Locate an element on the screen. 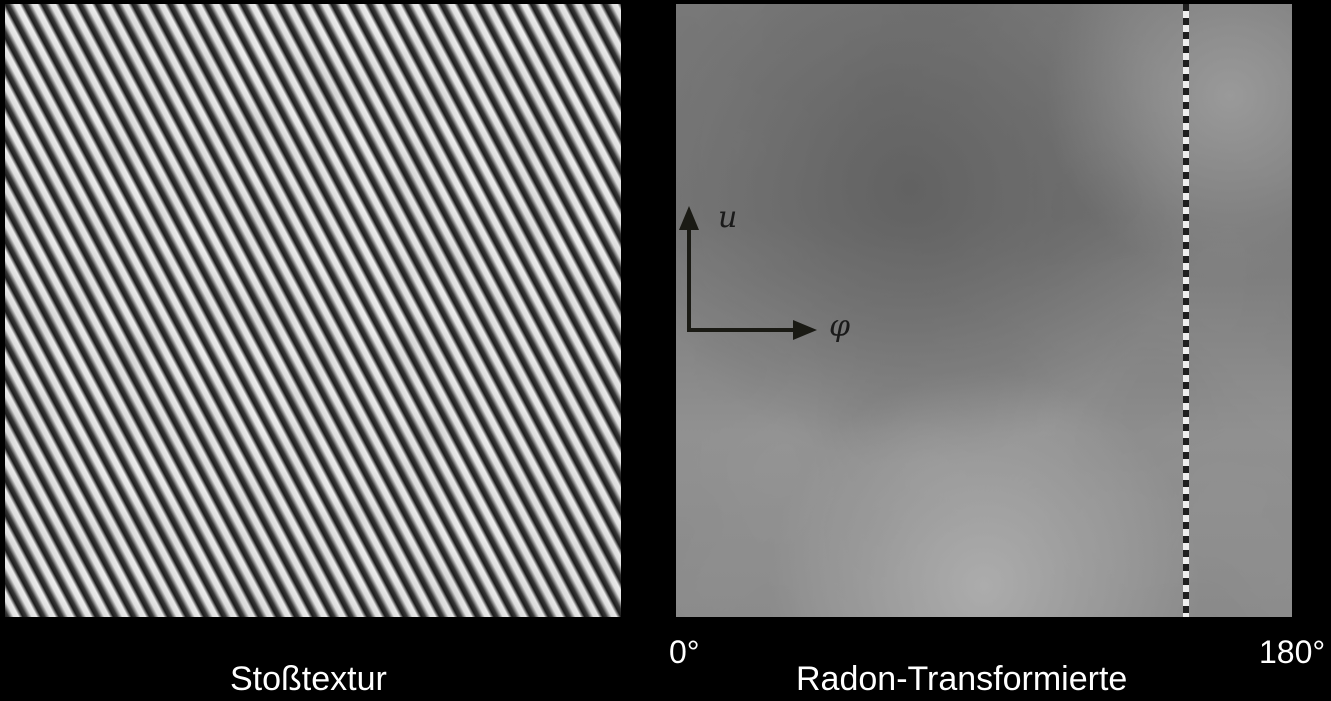  angle-start-tick: 0° is located at coordinates (684, 652).